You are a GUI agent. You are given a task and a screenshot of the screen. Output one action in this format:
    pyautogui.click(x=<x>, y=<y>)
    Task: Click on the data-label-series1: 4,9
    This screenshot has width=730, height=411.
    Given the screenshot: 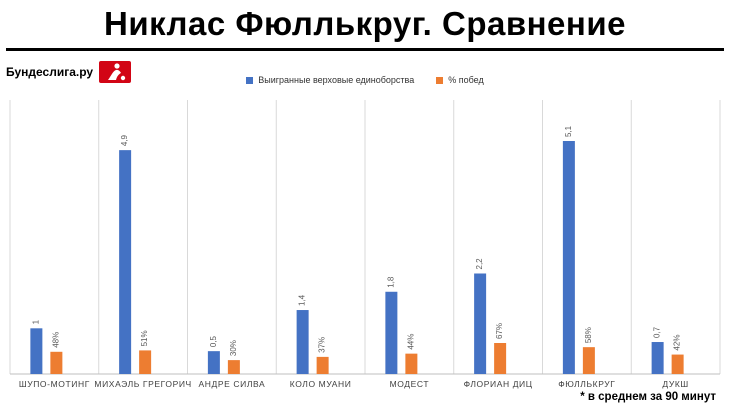 What is the action you would take?
    pyautogui.click(x=124, y=140)
    